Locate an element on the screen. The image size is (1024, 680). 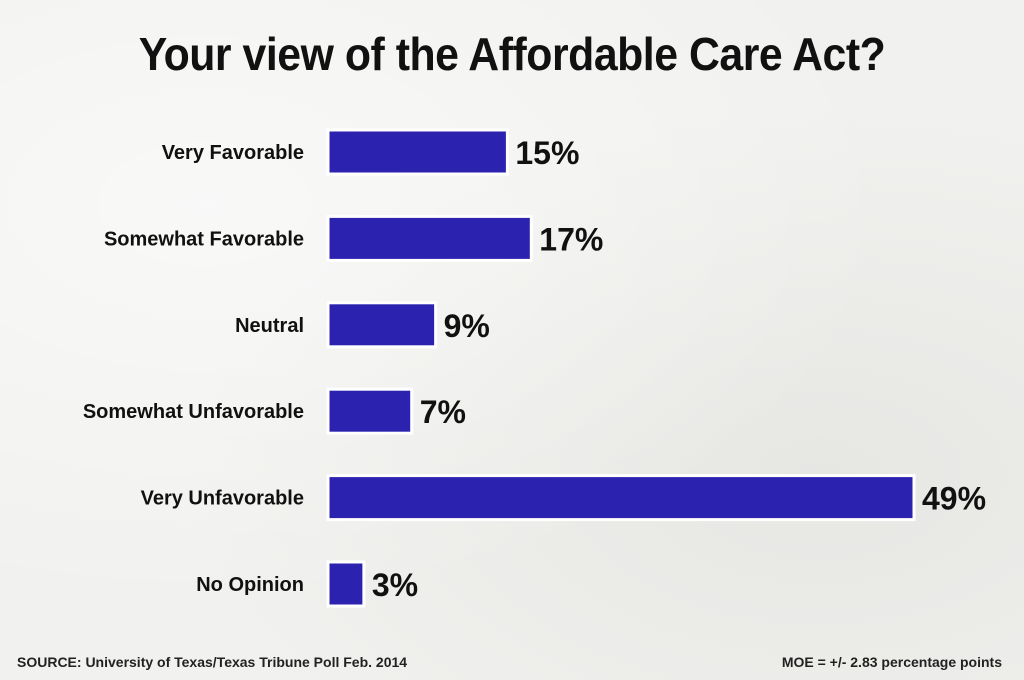
bar-neutral is located at coordinates (382, 325).